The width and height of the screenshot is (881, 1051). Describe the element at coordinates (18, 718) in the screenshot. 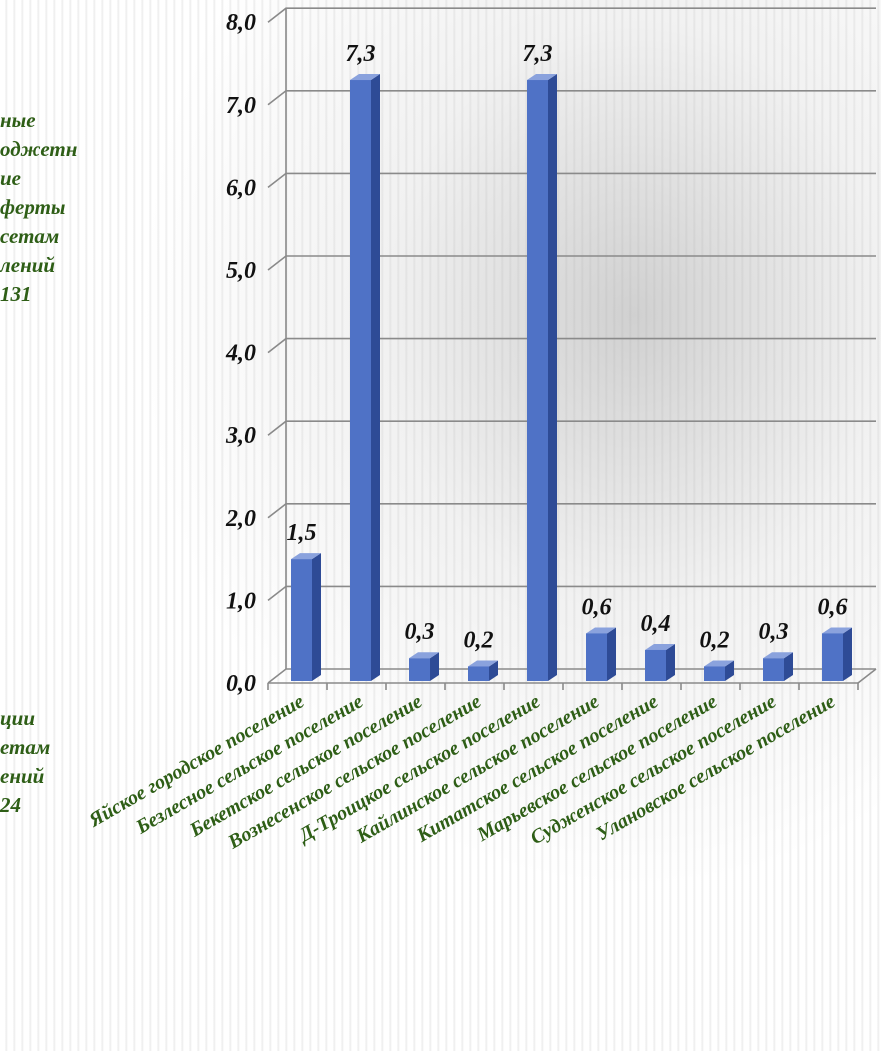

I see `side-text-line: ции` at that location.